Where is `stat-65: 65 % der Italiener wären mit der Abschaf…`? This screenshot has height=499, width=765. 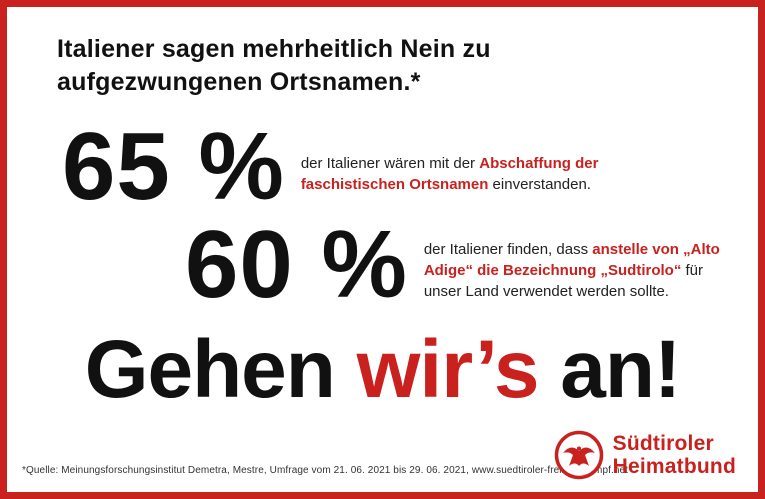 stat-65: 65 % der Italiener wären mit der Abschaf… is located at coordinates (337, 167).